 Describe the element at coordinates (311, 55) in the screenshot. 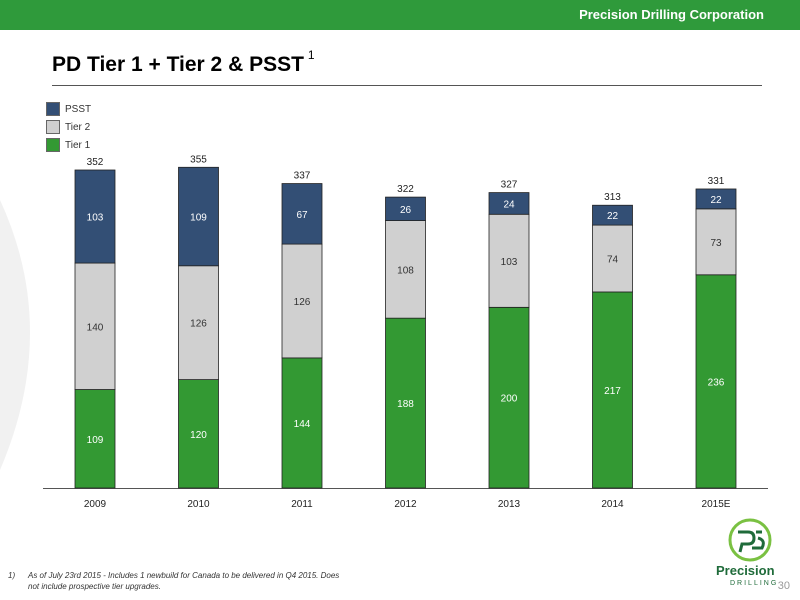

I see `title-footnote-mark: 1` at that location.